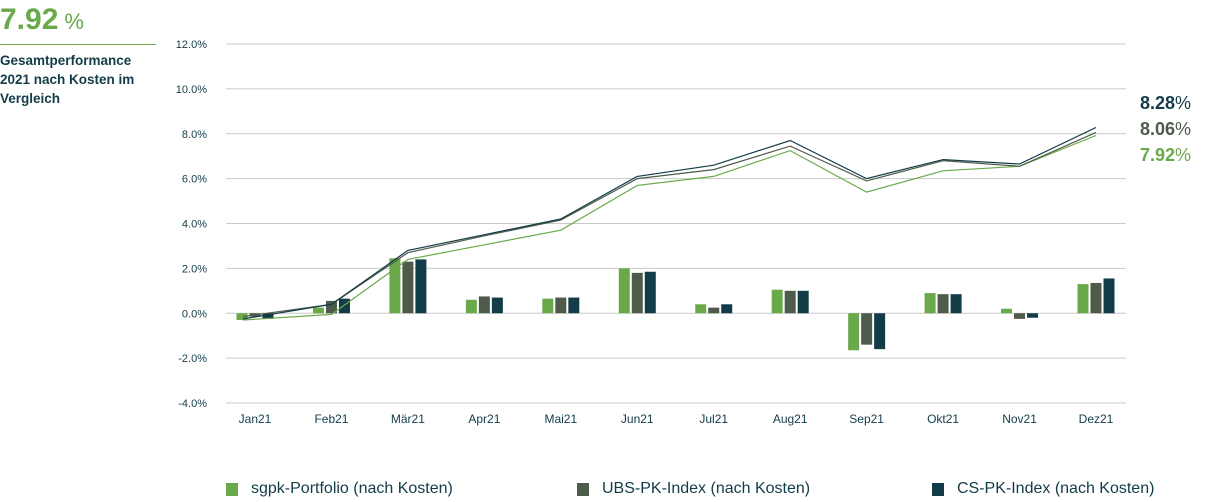  I want to click on y-tick-label: 10.0%, so click(191, 90).